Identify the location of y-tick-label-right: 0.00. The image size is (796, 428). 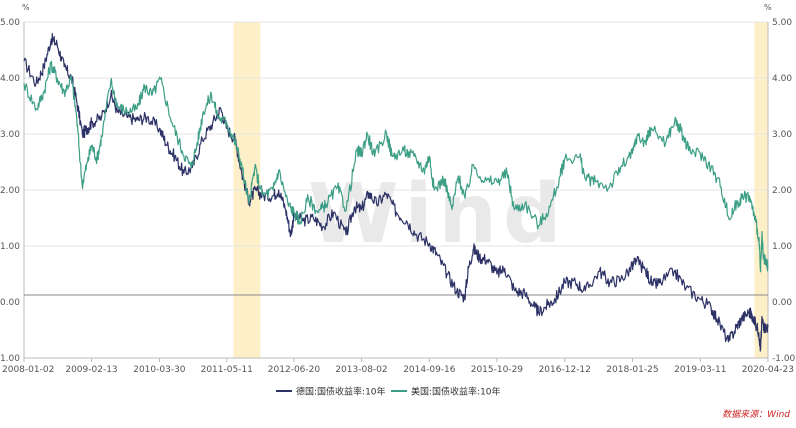
(782, 303).